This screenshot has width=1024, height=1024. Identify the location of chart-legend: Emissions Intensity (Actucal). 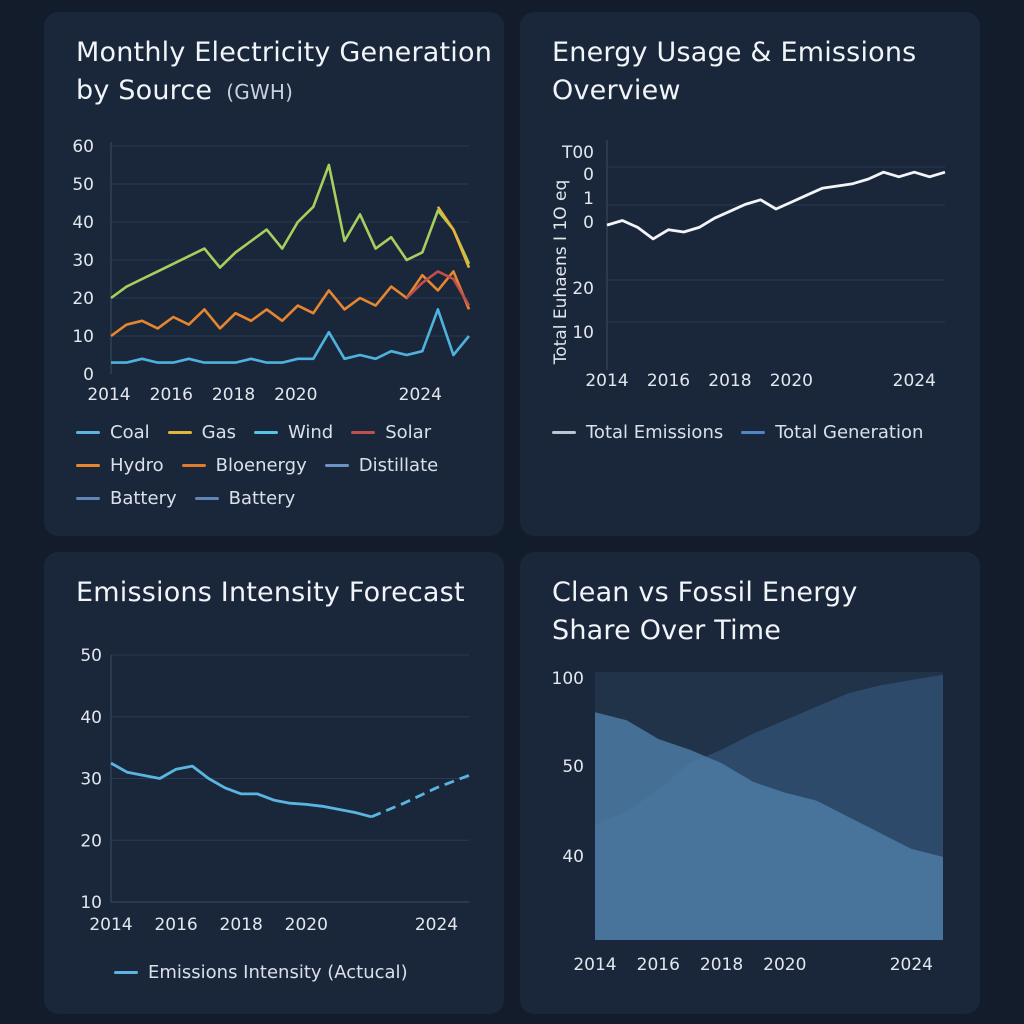
(261, 972).